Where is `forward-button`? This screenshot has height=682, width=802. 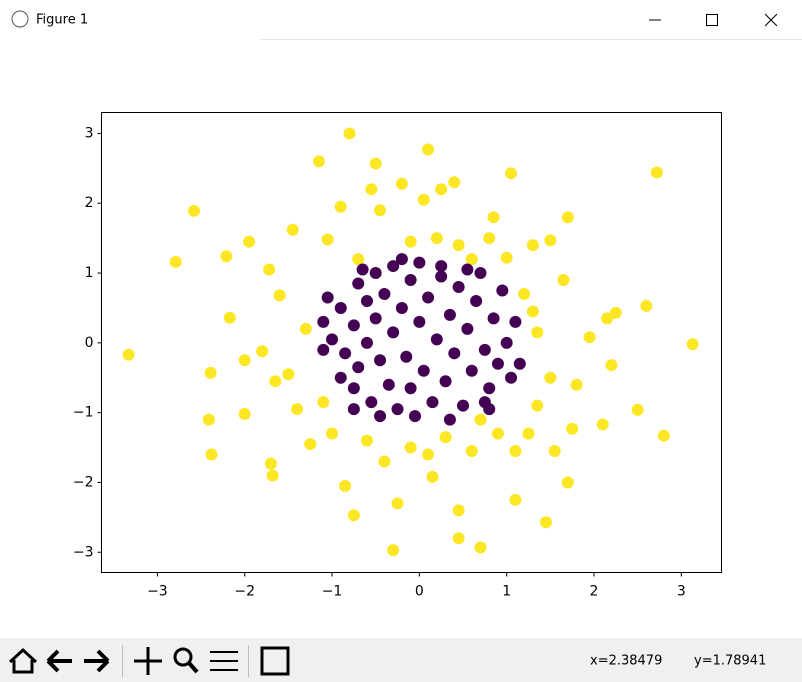 forward-button is located at coordinates (97, 661).